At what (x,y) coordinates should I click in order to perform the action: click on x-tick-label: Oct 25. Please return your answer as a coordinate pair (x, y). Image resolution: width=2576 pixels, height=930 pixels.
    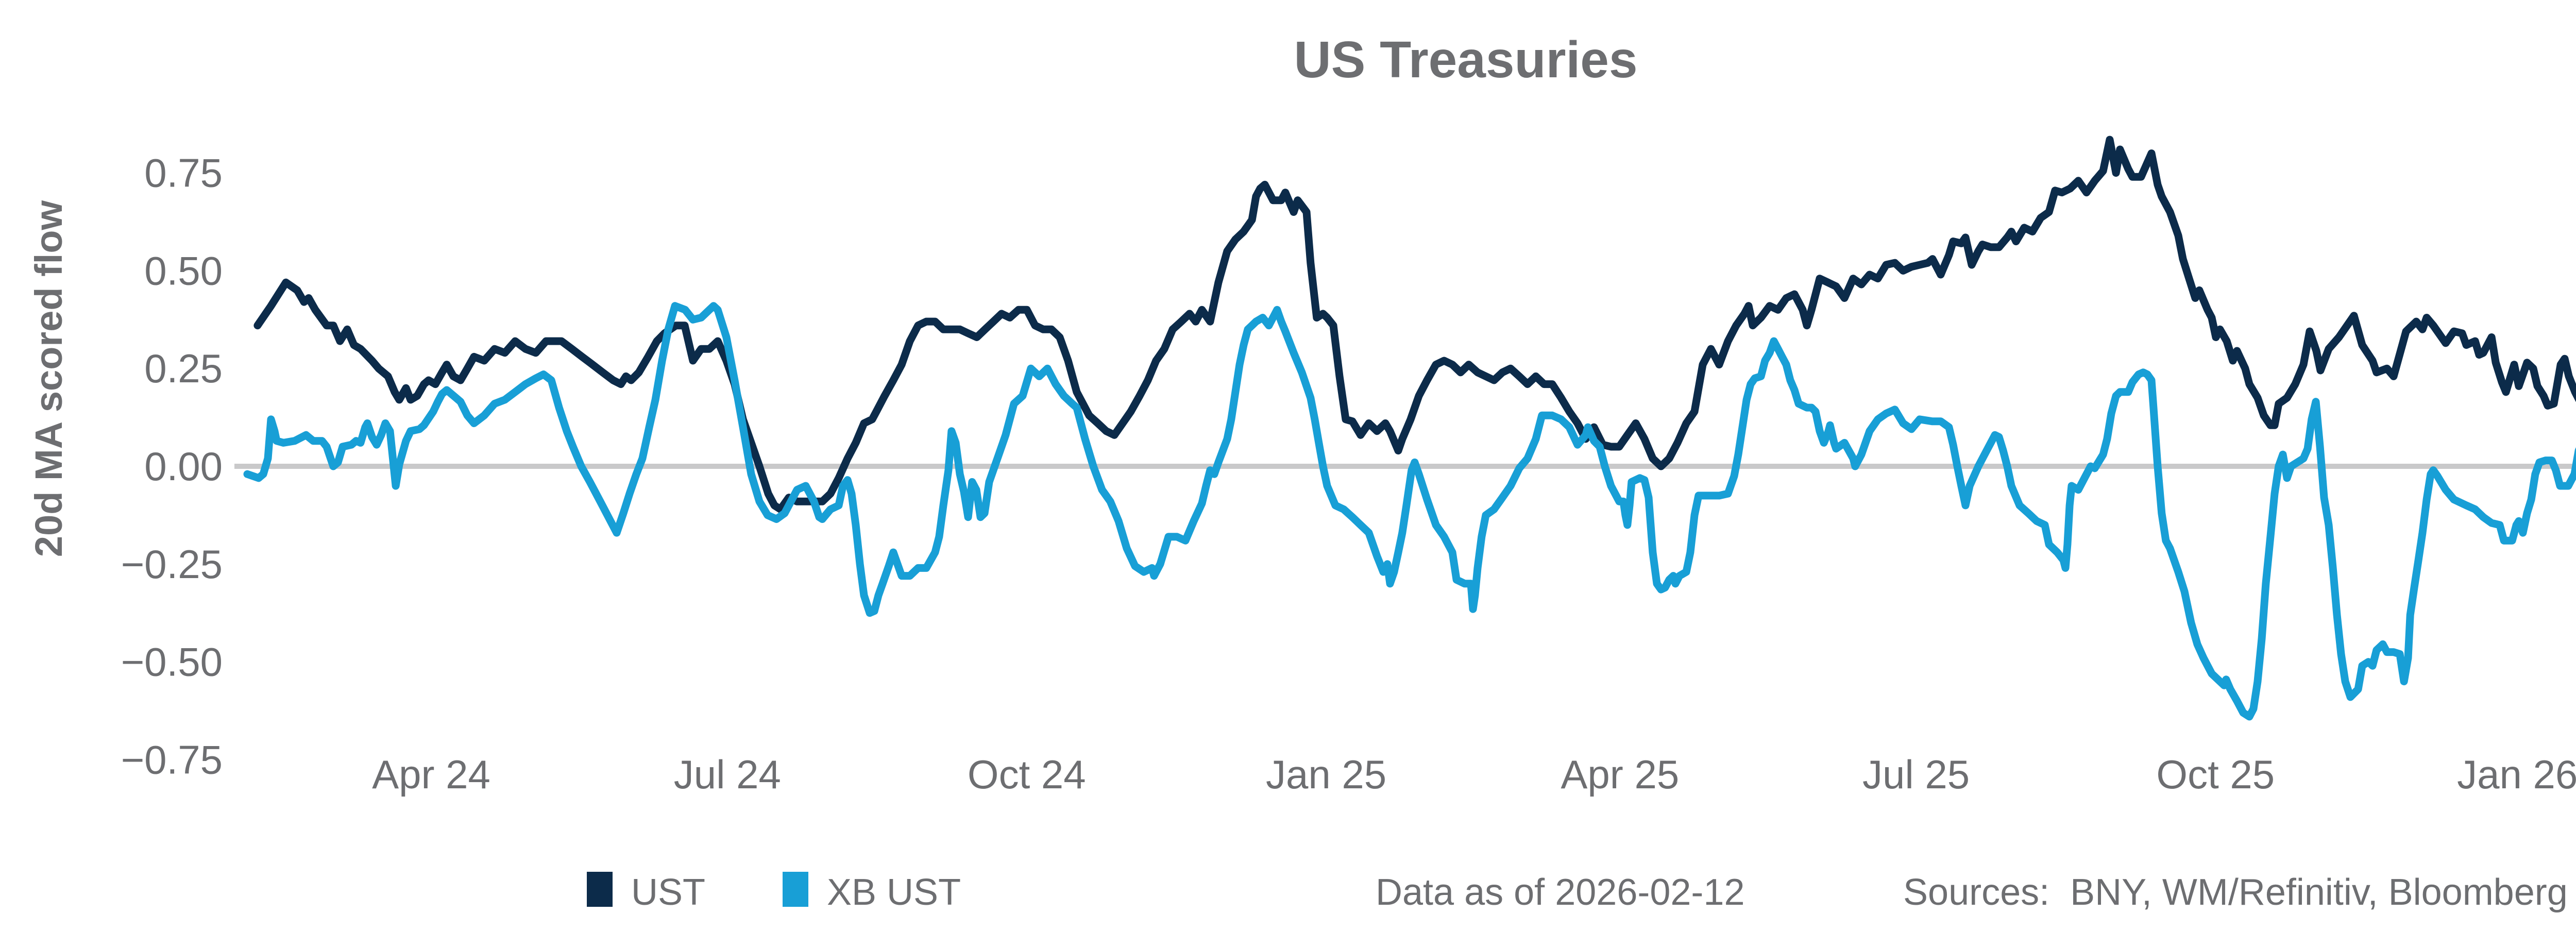
    Looking at the image, I should click on (2215, 774).